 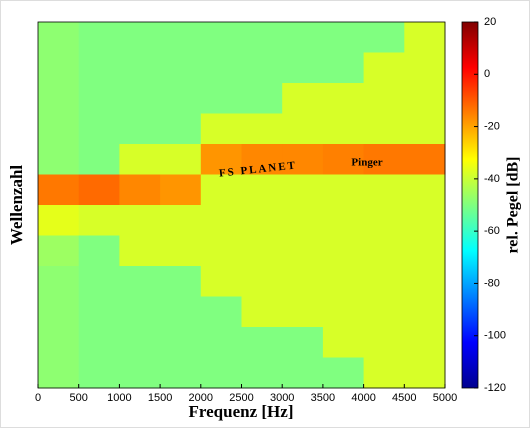 I want to click on x-axis-label: Frequenz [Hz], so click(x=241, y=411).